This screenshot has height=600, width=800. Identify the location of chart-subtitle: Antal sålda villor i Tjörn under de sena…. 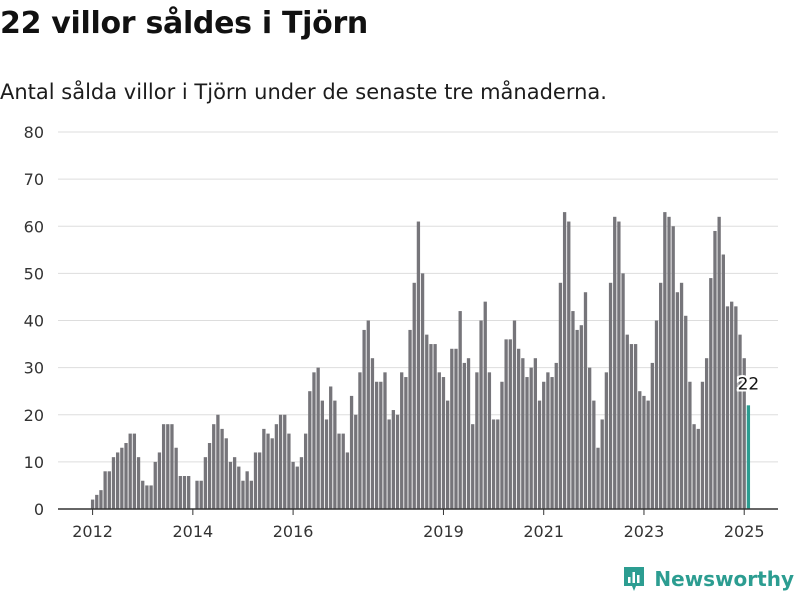
(303, 92).